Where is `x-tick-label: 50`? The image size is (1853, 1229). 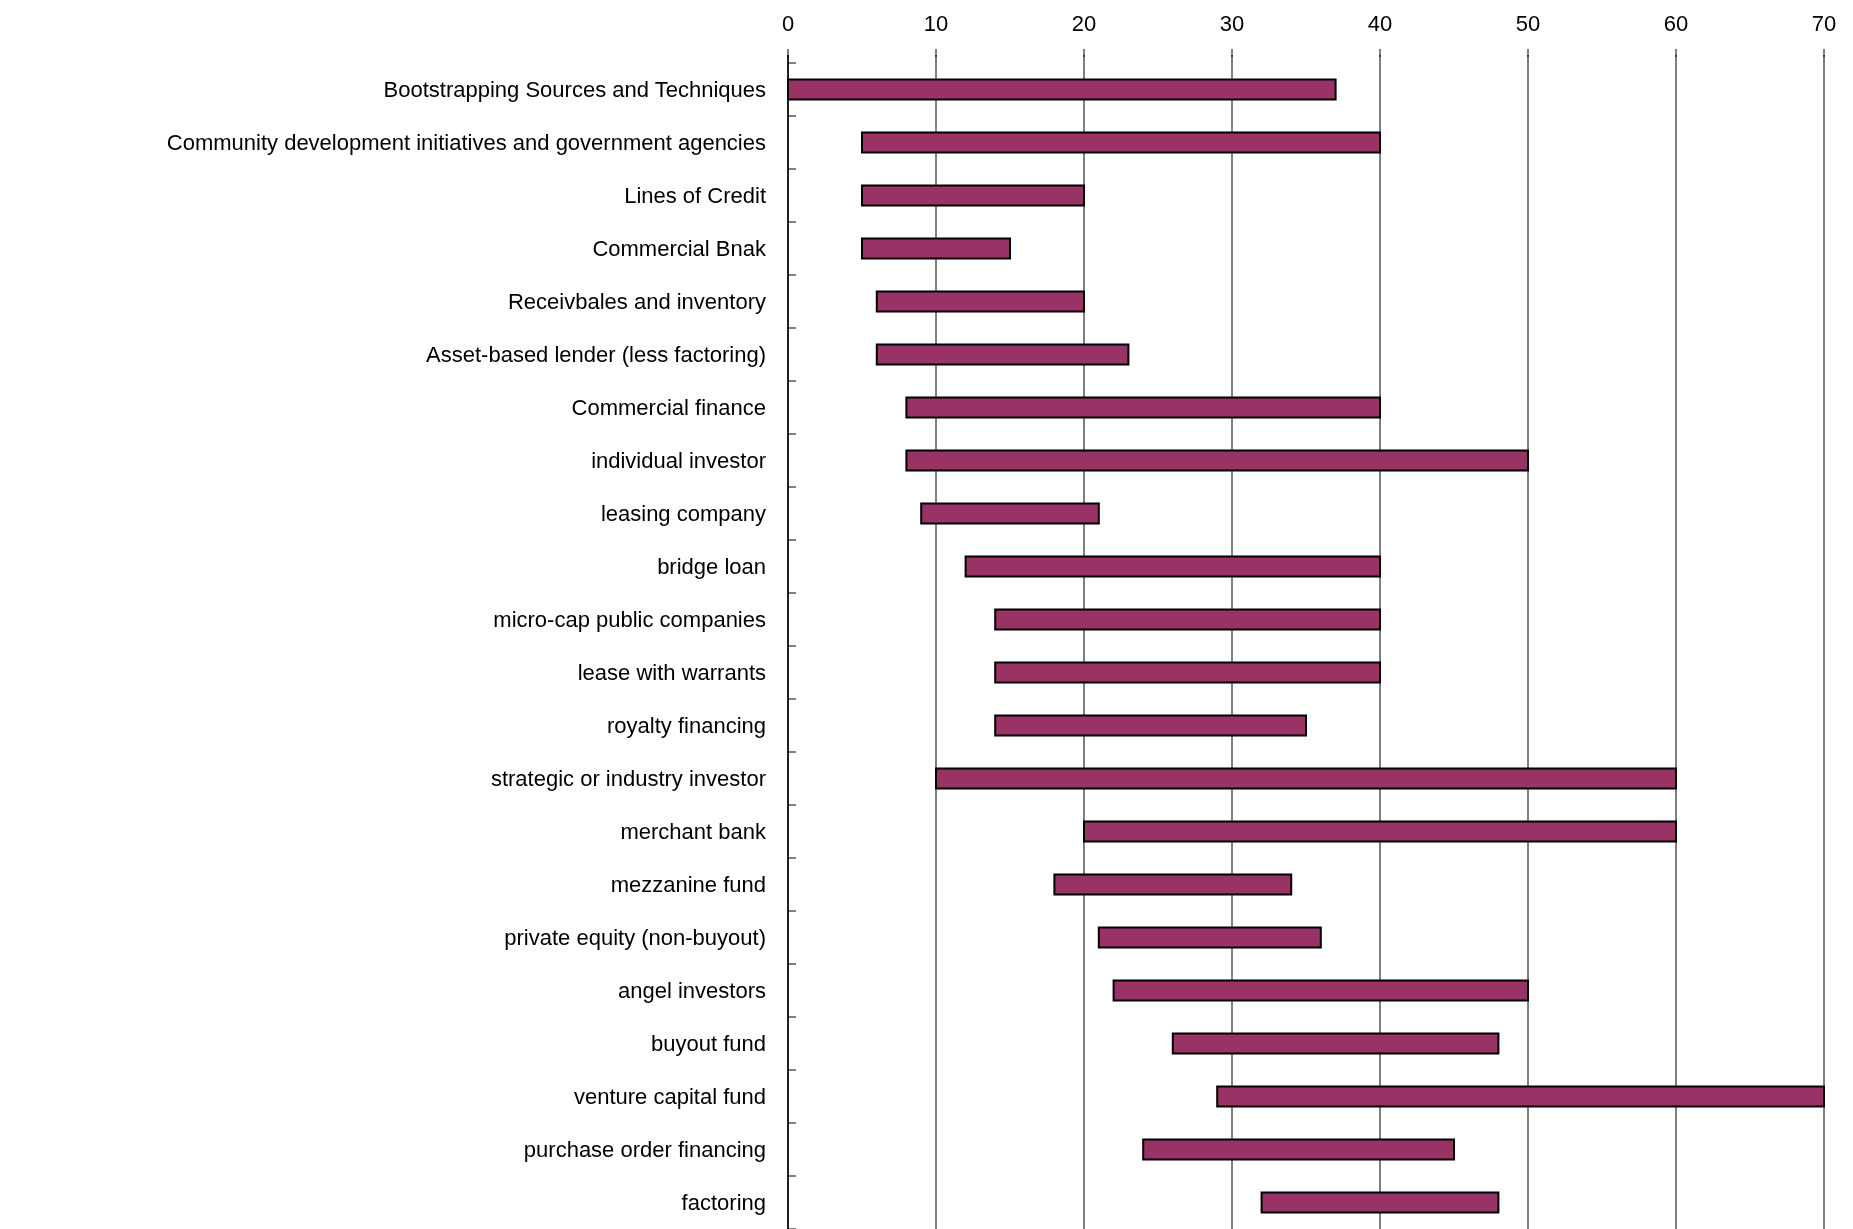
x-tick-label: 50 is located at coordinates (1528, 23).